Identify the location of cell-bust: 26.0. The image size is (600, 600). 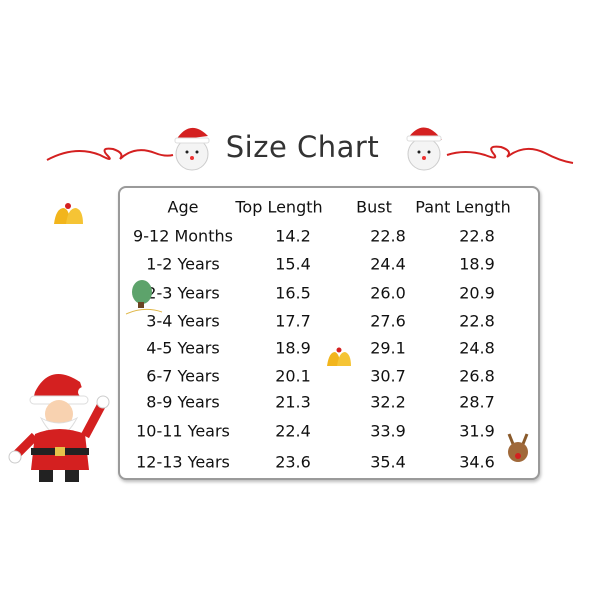
(388, 293).